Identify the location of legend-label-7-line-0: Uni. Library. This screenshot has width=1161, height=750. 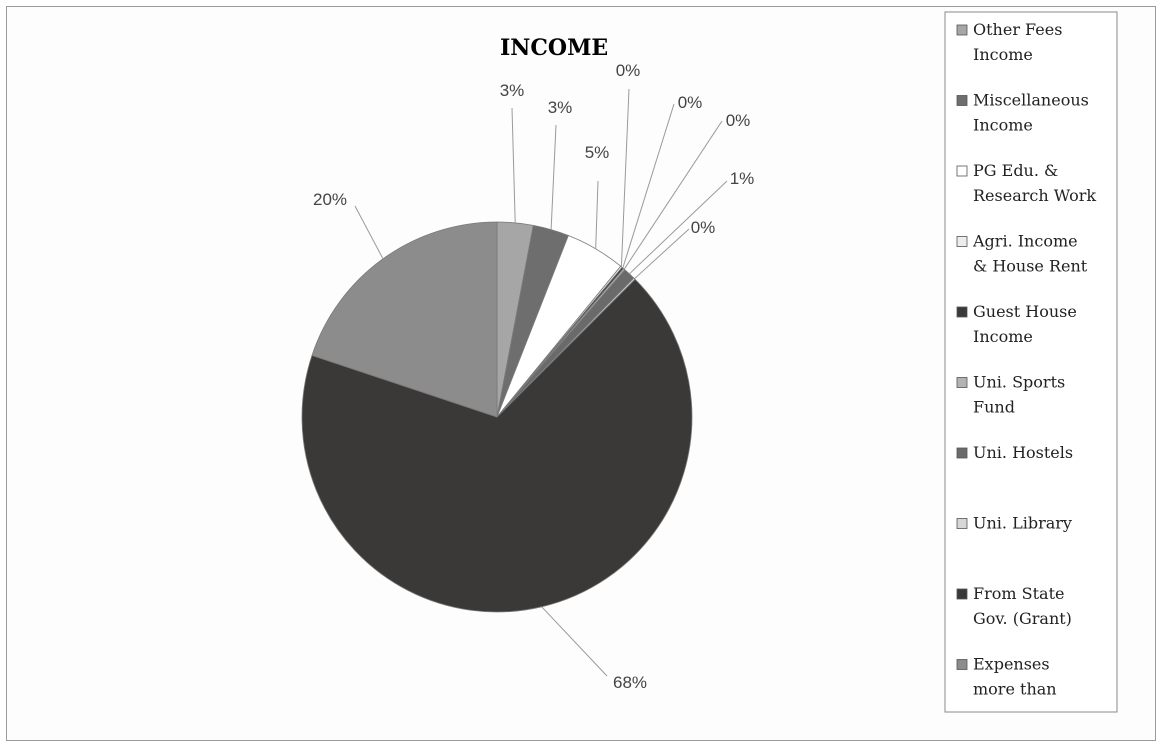
(1022, 523).